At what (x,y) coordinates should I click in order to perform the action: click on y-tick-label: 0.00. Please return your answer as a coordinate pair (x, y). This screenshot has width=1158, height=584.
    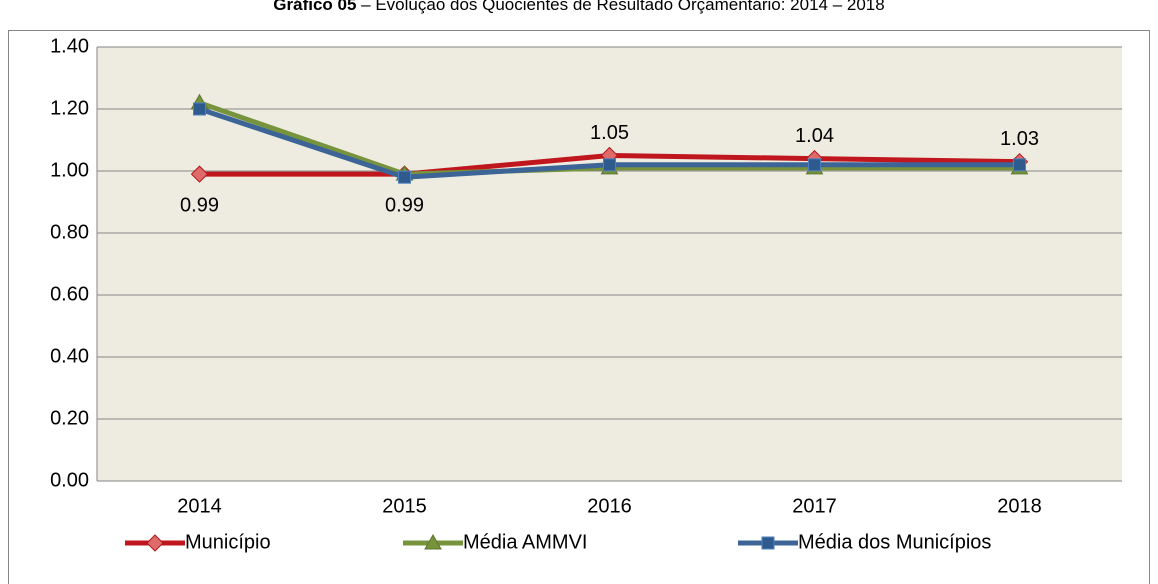
    Looking at the image, I should click on (69, 480).